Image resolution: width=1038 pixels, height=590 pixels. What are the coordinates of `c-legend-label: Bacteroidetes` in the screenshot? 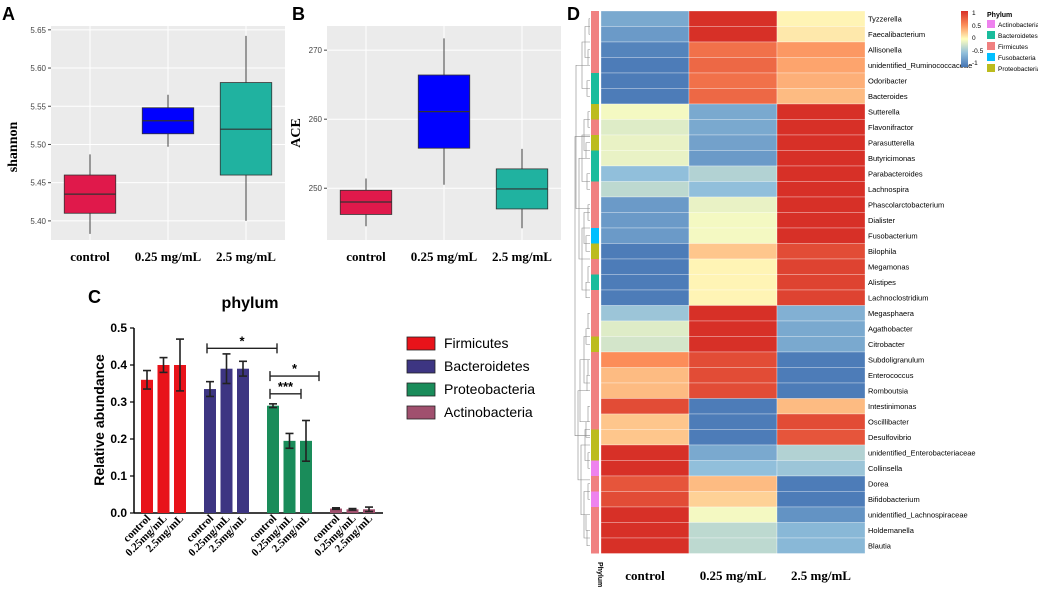 It's located at (487, 366).